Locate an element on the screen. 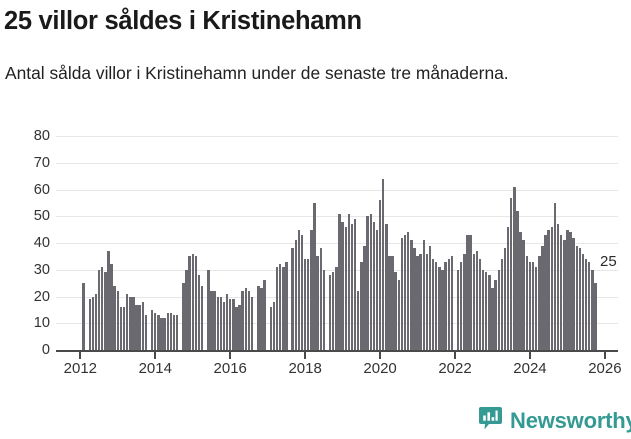 The width and height of the screenshot is (631, 439). y-axis-tick-label: 10 is located at coordinates (41, 323).